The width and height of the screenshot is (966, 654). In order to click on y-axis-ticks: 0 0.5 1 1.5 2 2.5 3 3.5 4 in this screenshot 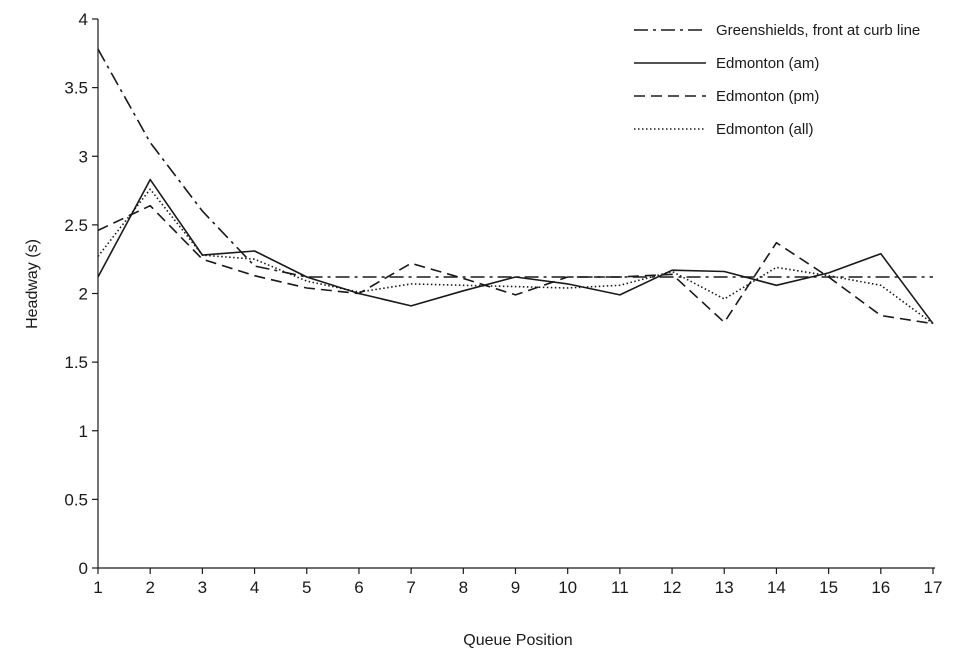, I will do `click(81, 294)`.